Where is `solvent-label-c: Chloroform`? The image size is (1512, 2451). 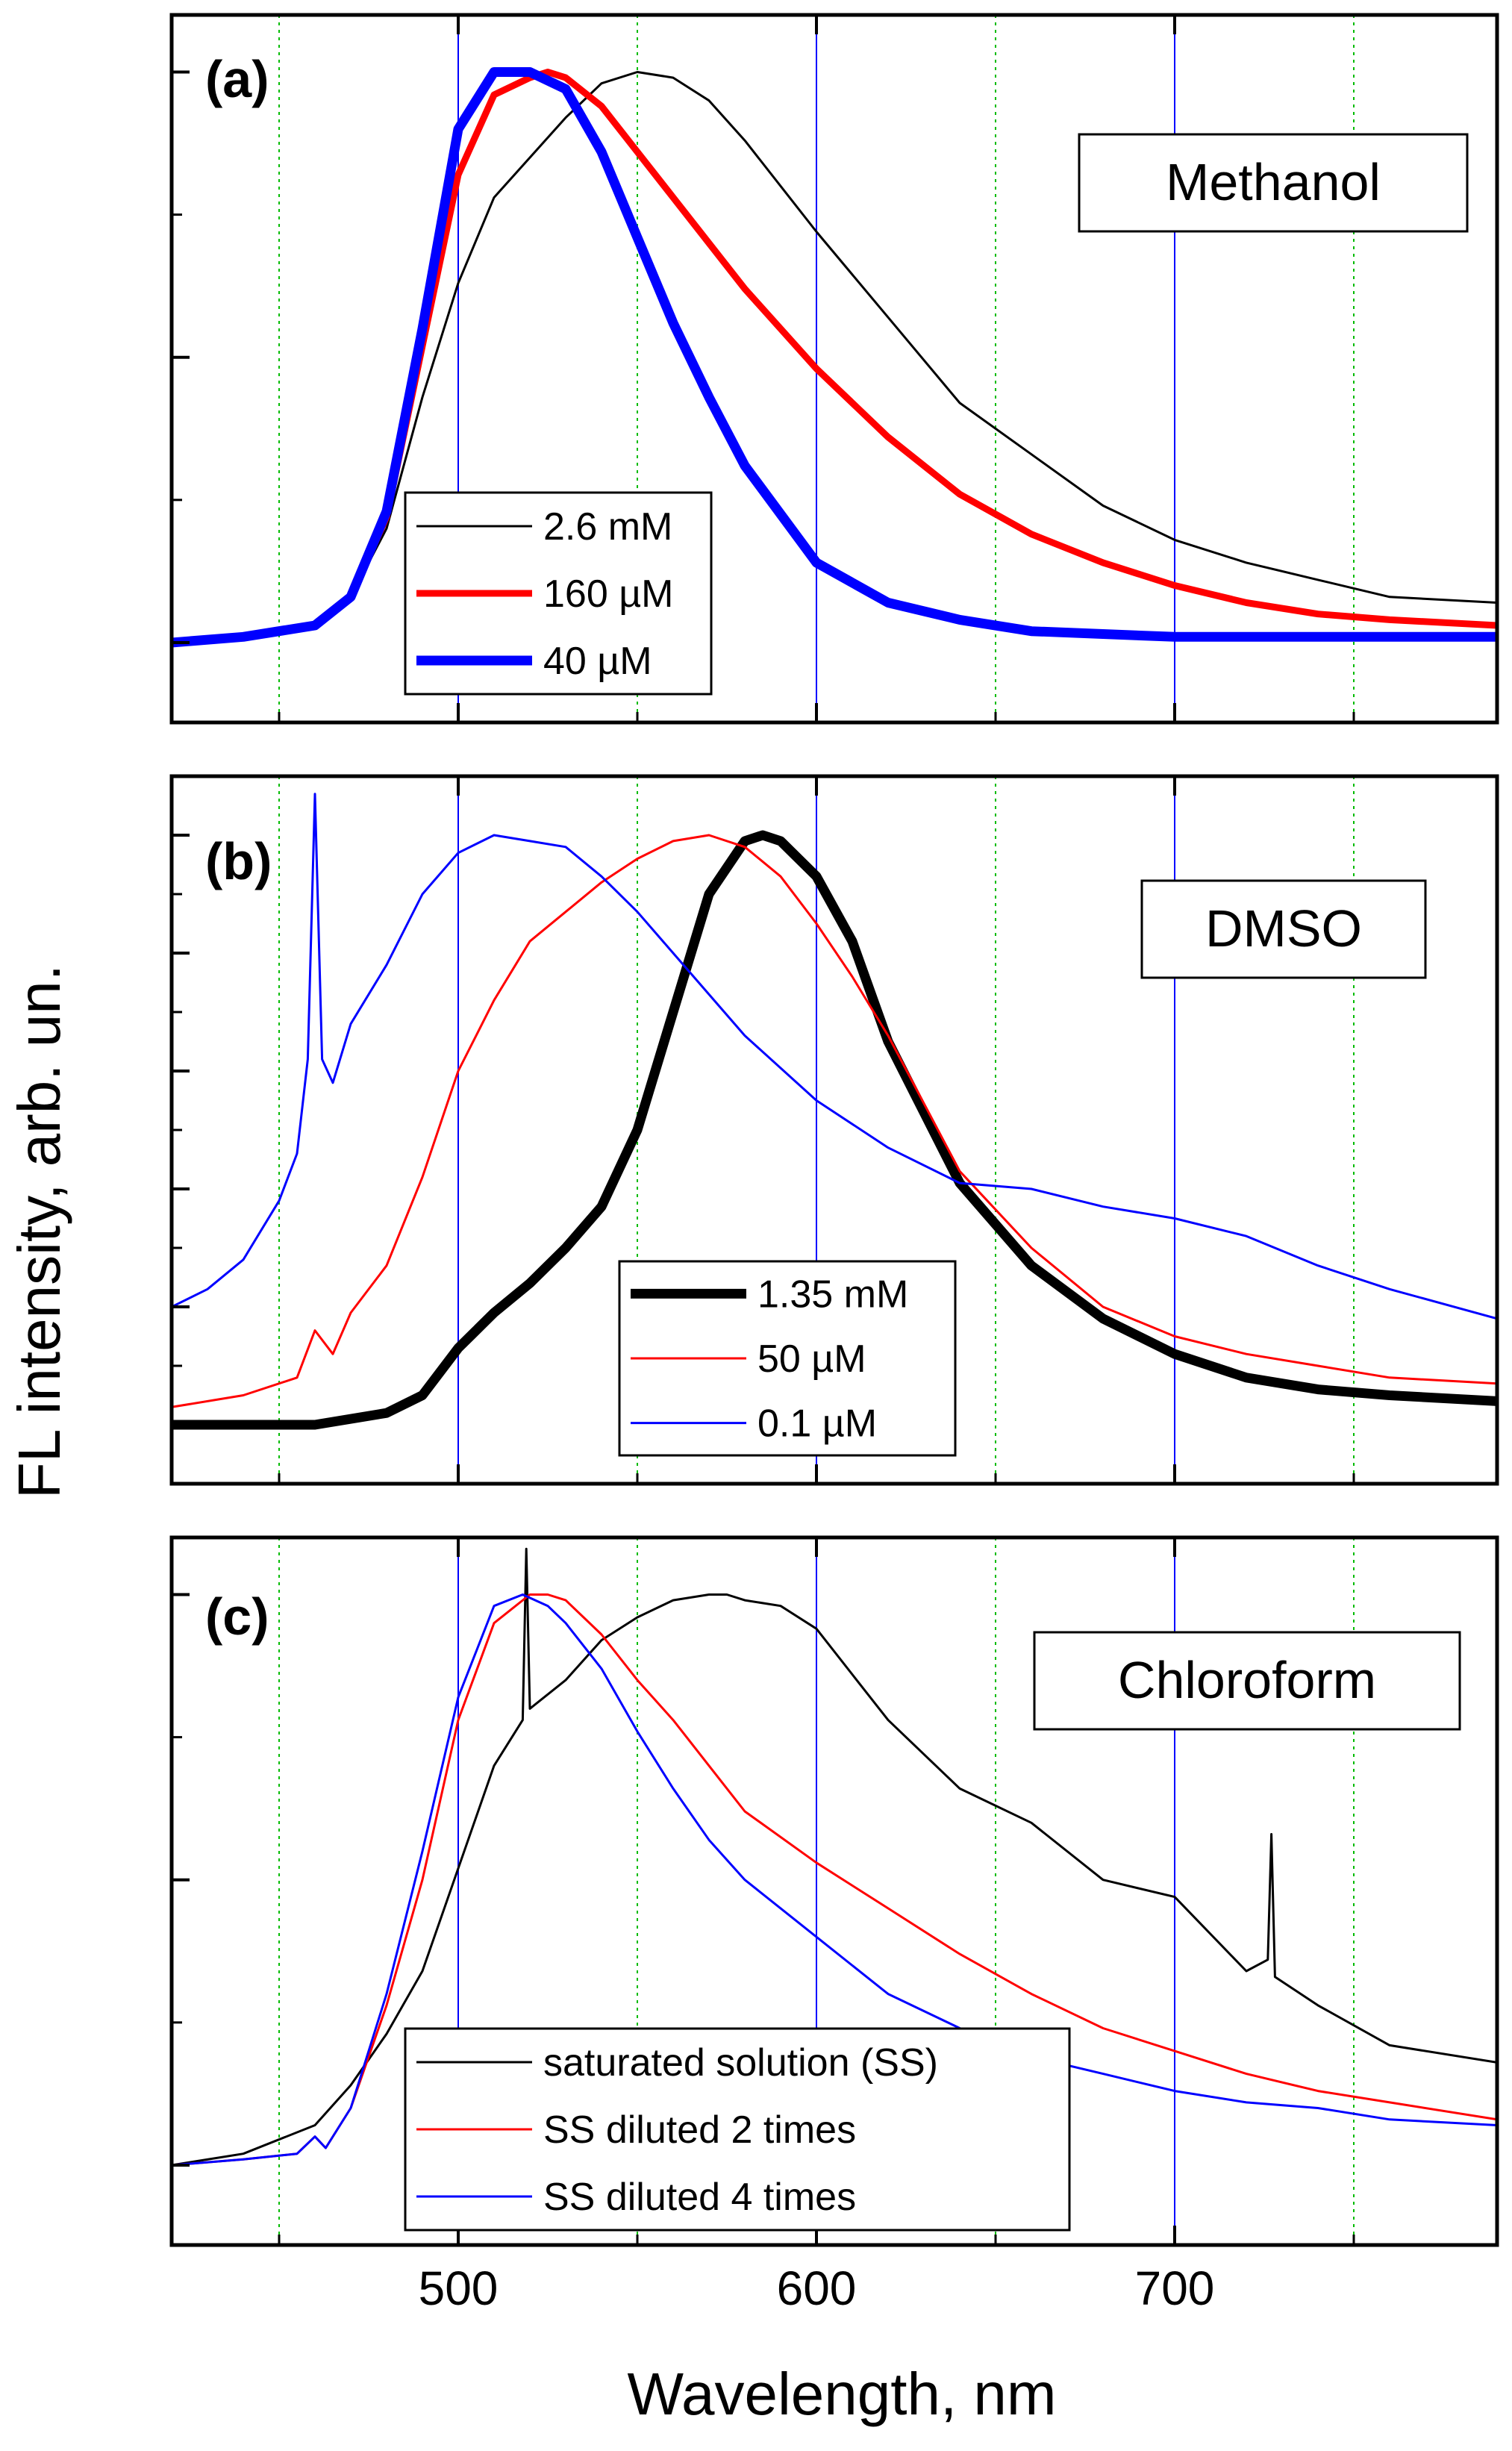 solvent-label-c: Chloroform is located at coordinates (1247, 1680).